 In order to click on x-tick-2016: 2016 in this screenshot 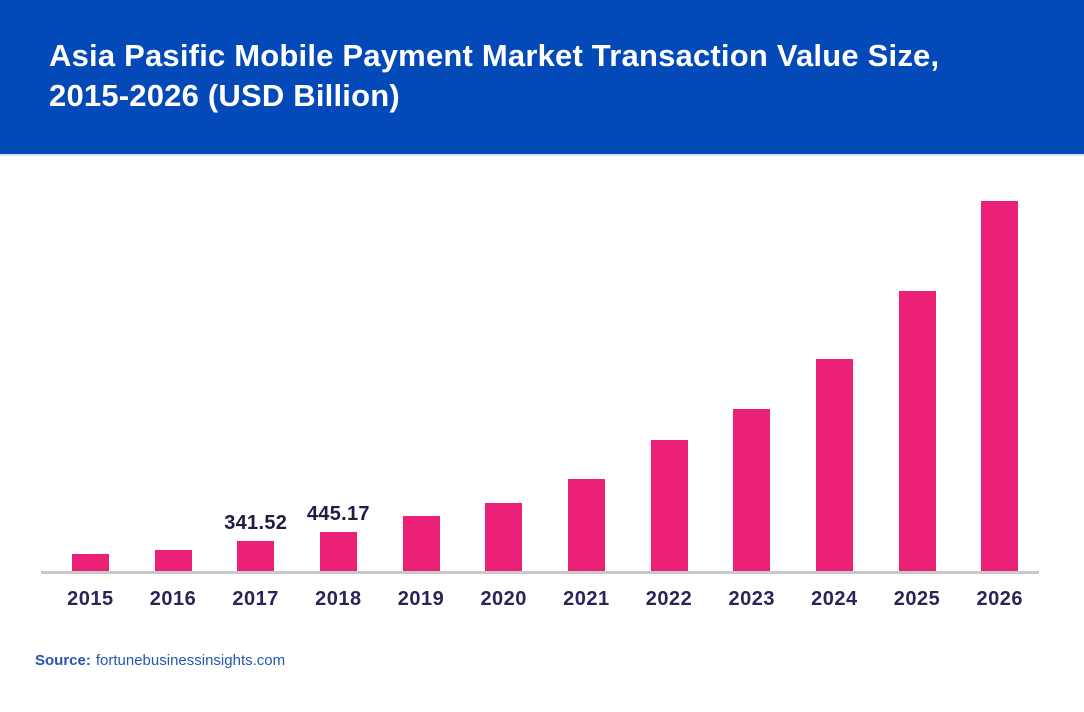, I will do `click(173, 599)`.